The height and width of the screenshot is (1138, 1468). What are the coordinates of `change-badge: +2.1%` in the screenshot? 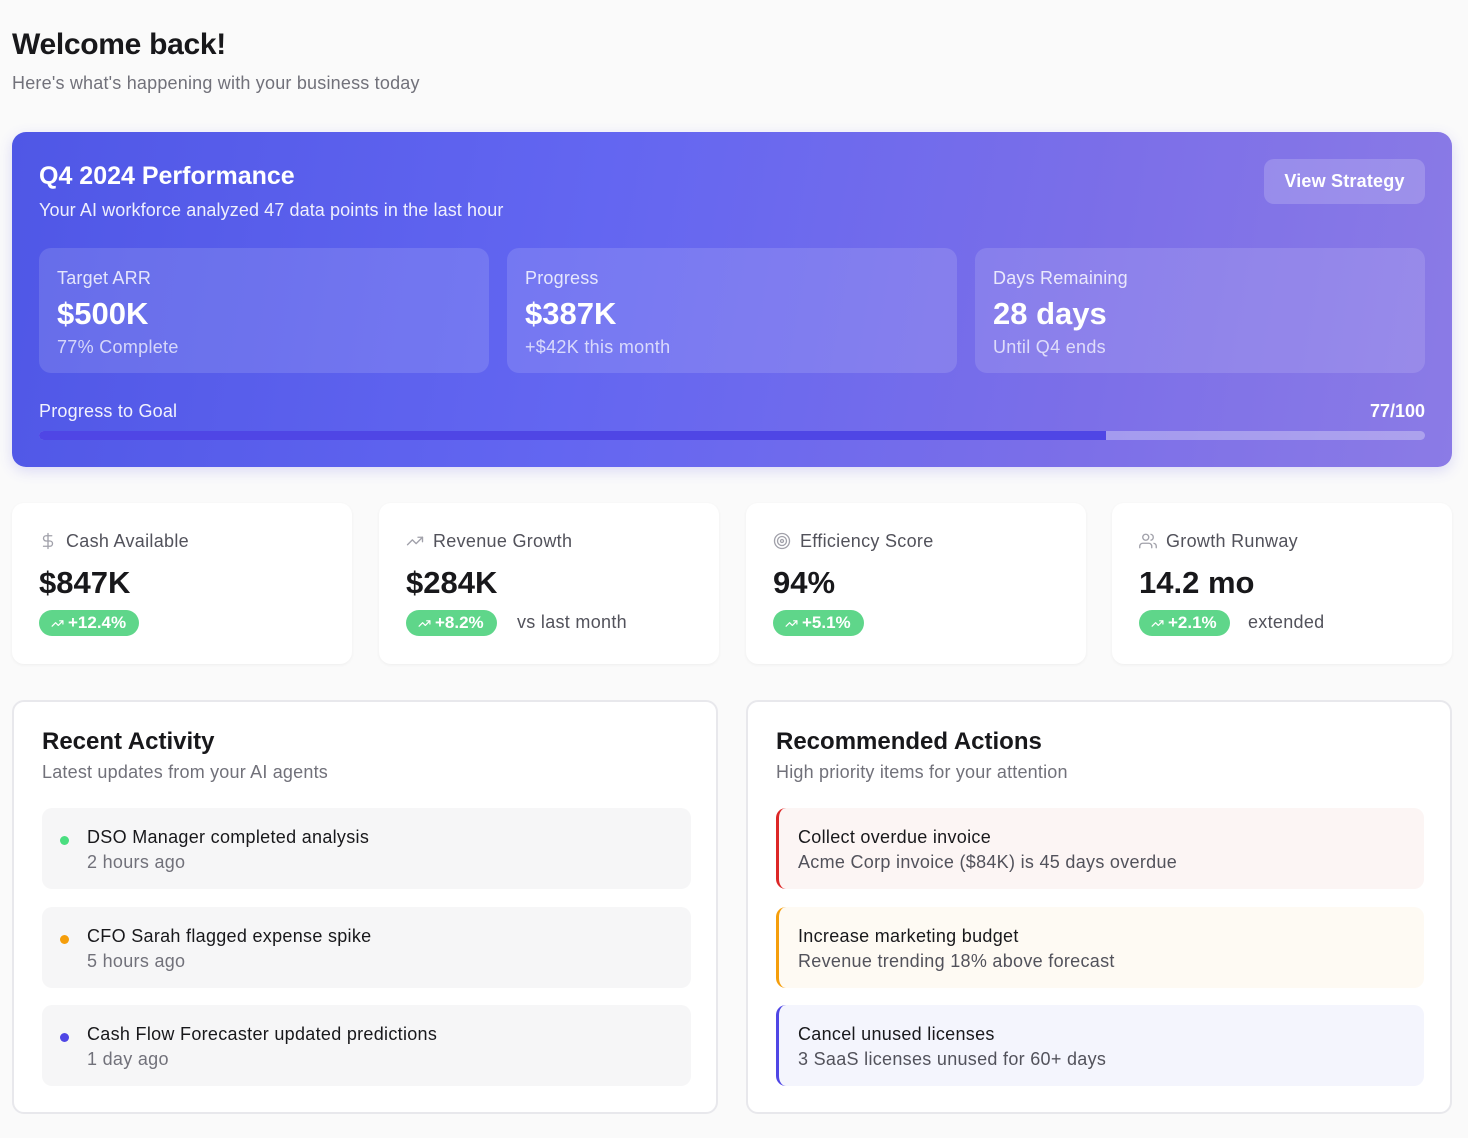 It's located at (1184, 623).